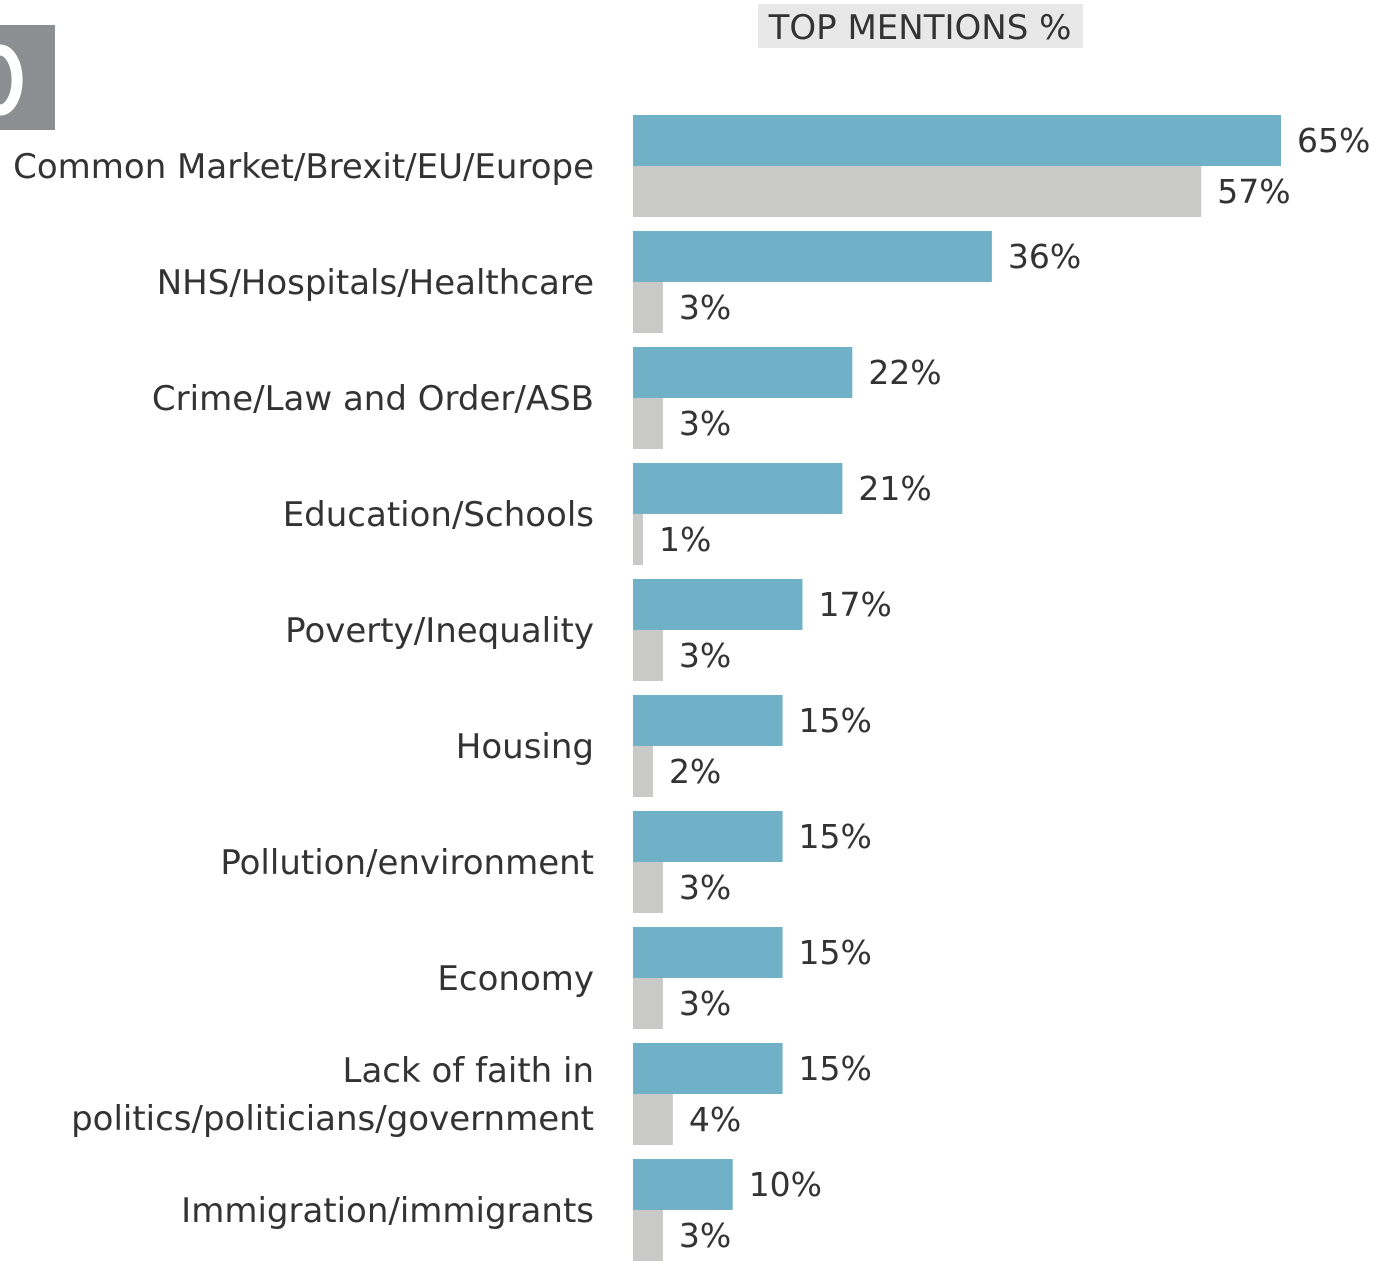  What do you see at coordinates (303, 167) in the screenshot?
I see `category-label: Common Market/Brexit/EU/Europe` at bounding box center [303, 167].